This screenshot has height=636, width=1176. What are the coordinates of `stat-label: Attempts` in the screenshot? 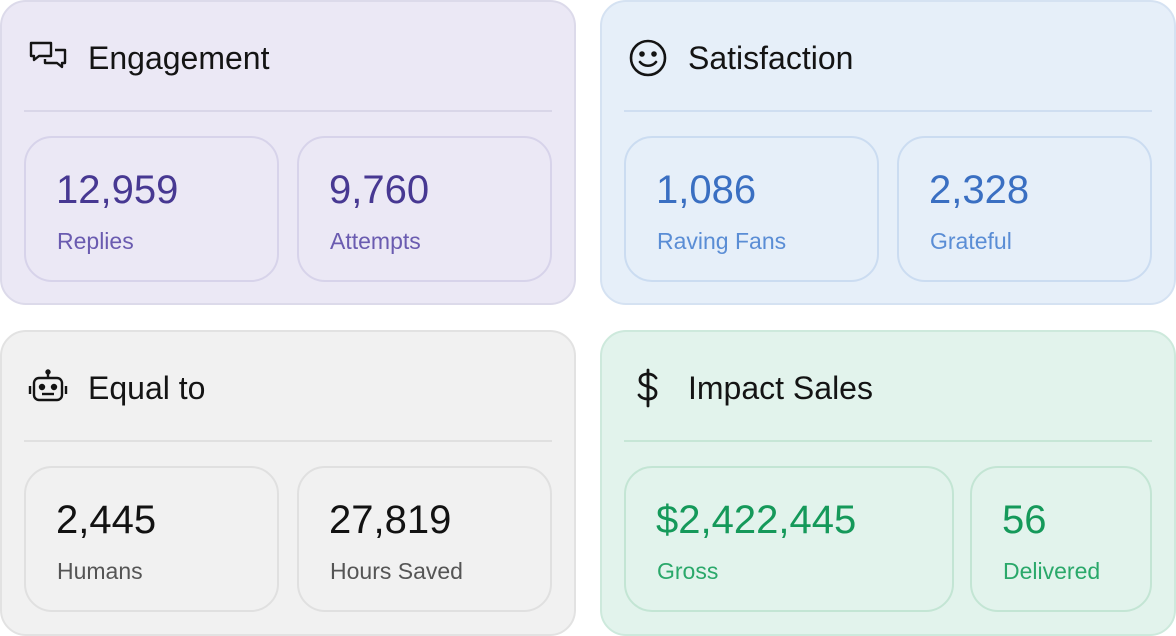 It's located at (375, 241).